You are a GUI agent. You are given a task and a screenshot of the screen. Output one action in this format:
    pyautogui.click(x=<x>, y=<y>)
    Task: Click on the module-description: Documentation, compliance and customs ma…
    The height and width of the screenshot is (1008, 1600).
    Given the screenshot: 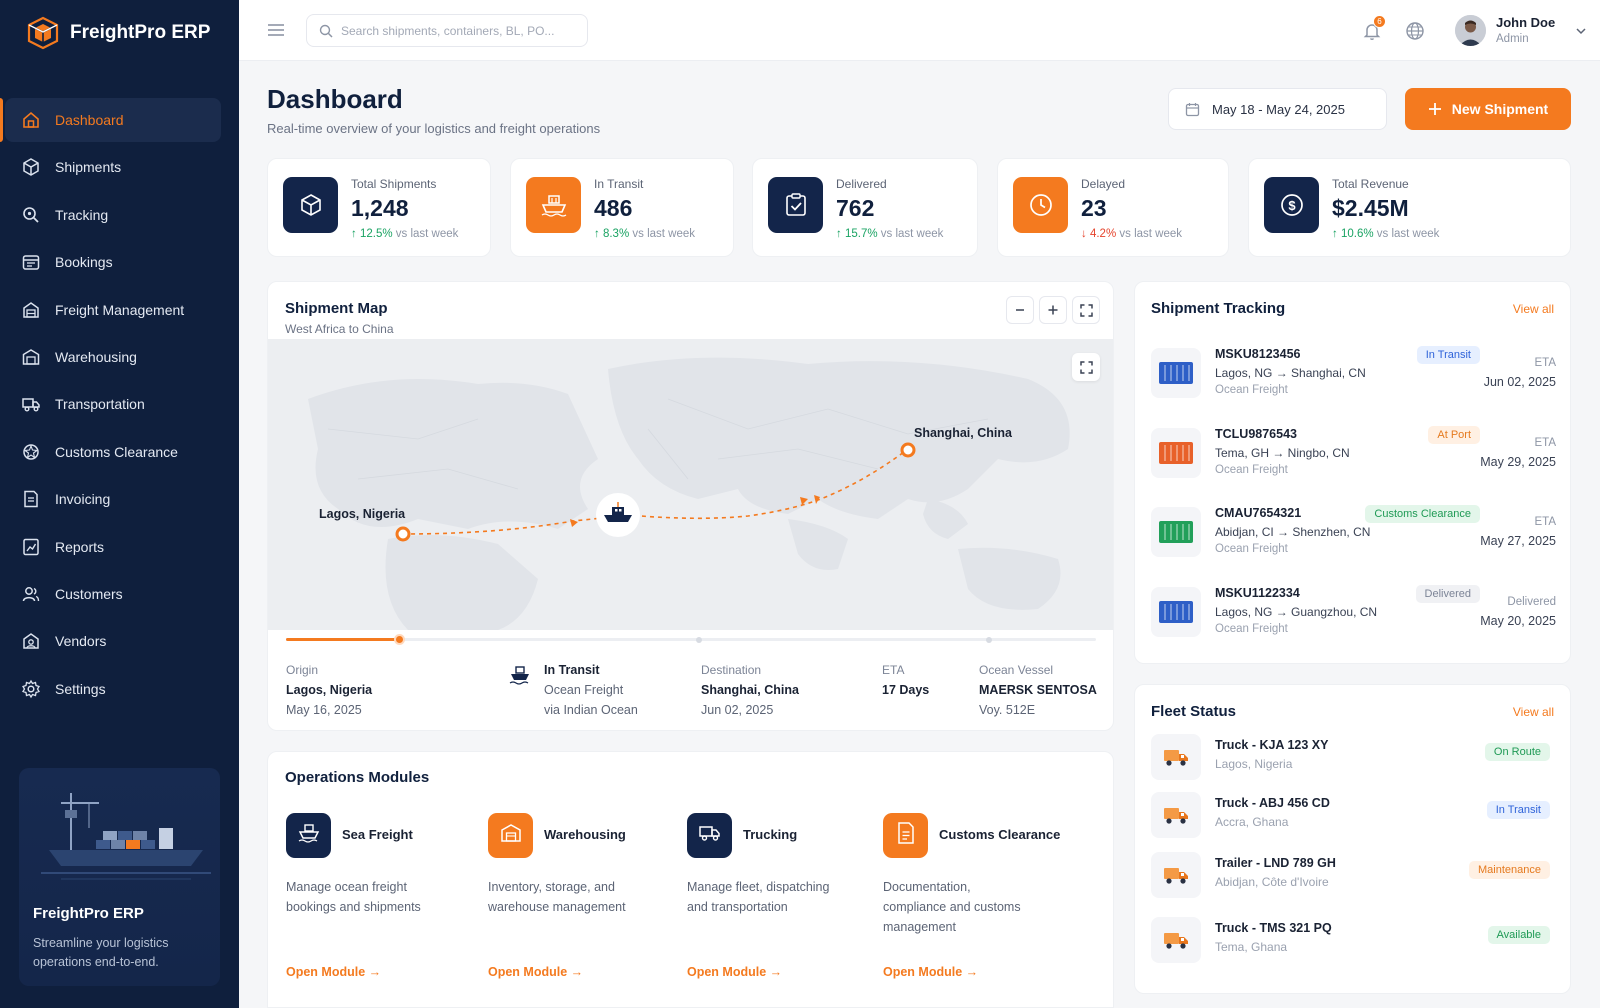 What is the action you would take?
    pyautogui.click(x=952, y=907)
    